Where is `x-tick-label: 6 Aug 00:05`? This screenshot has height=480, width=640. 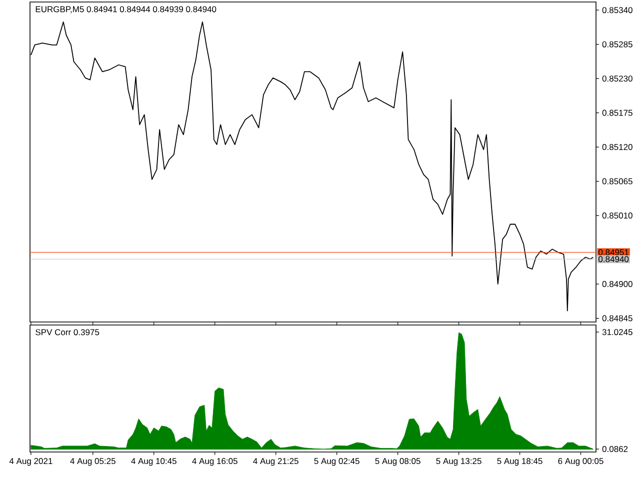
x-tick-label: 6 Aug 00:05 is located at coordinates (581, 462).